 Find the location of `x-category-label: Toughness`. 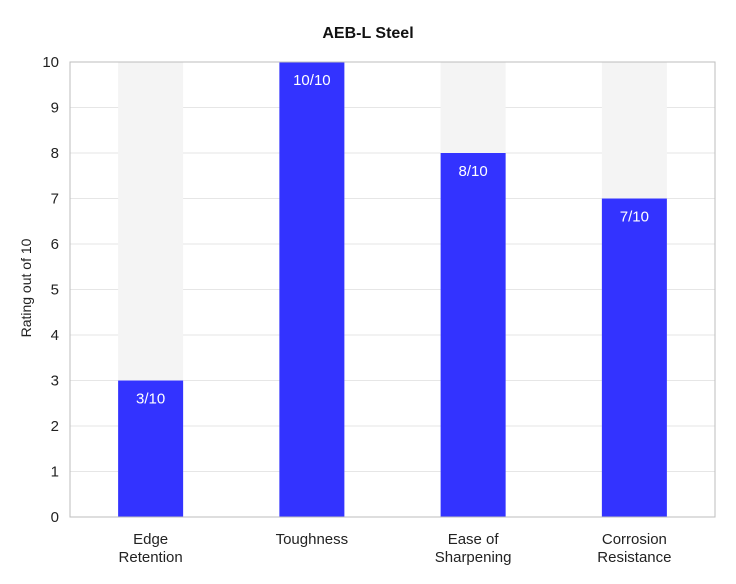

x-category-label: Toughness is located at coordinates (312, 539).